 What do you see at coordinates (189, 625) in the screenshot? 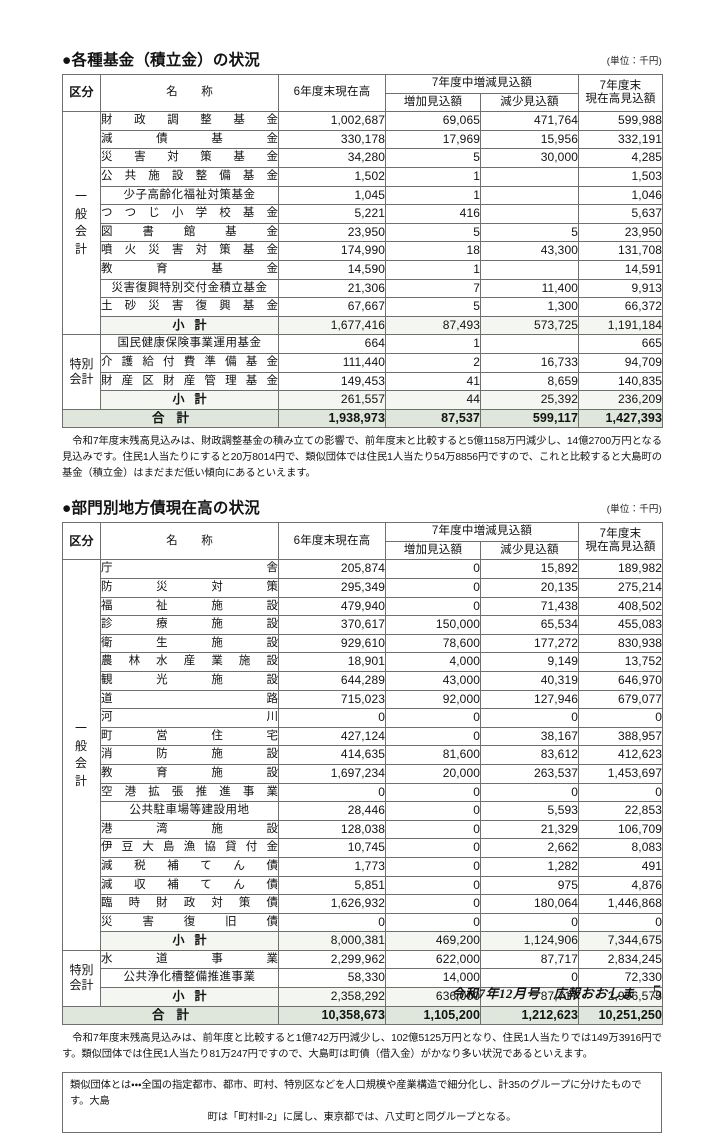
I see `row-name: 診療施設` at bounding box center [189, 625].